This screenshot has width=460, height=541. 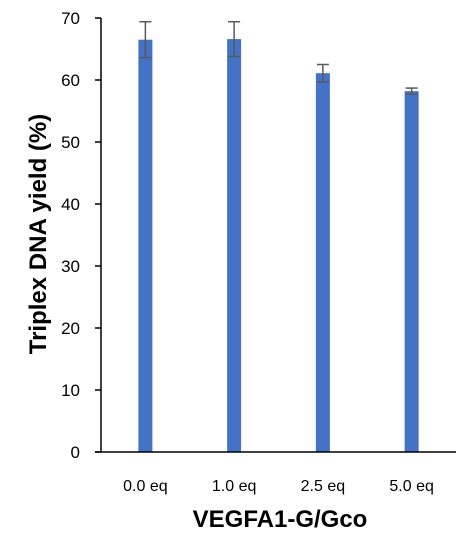 What do you see at coordinates (70, 266) in the screenshot?
I see `y-tick-label-3: 30` at bounding box center [70, 266].